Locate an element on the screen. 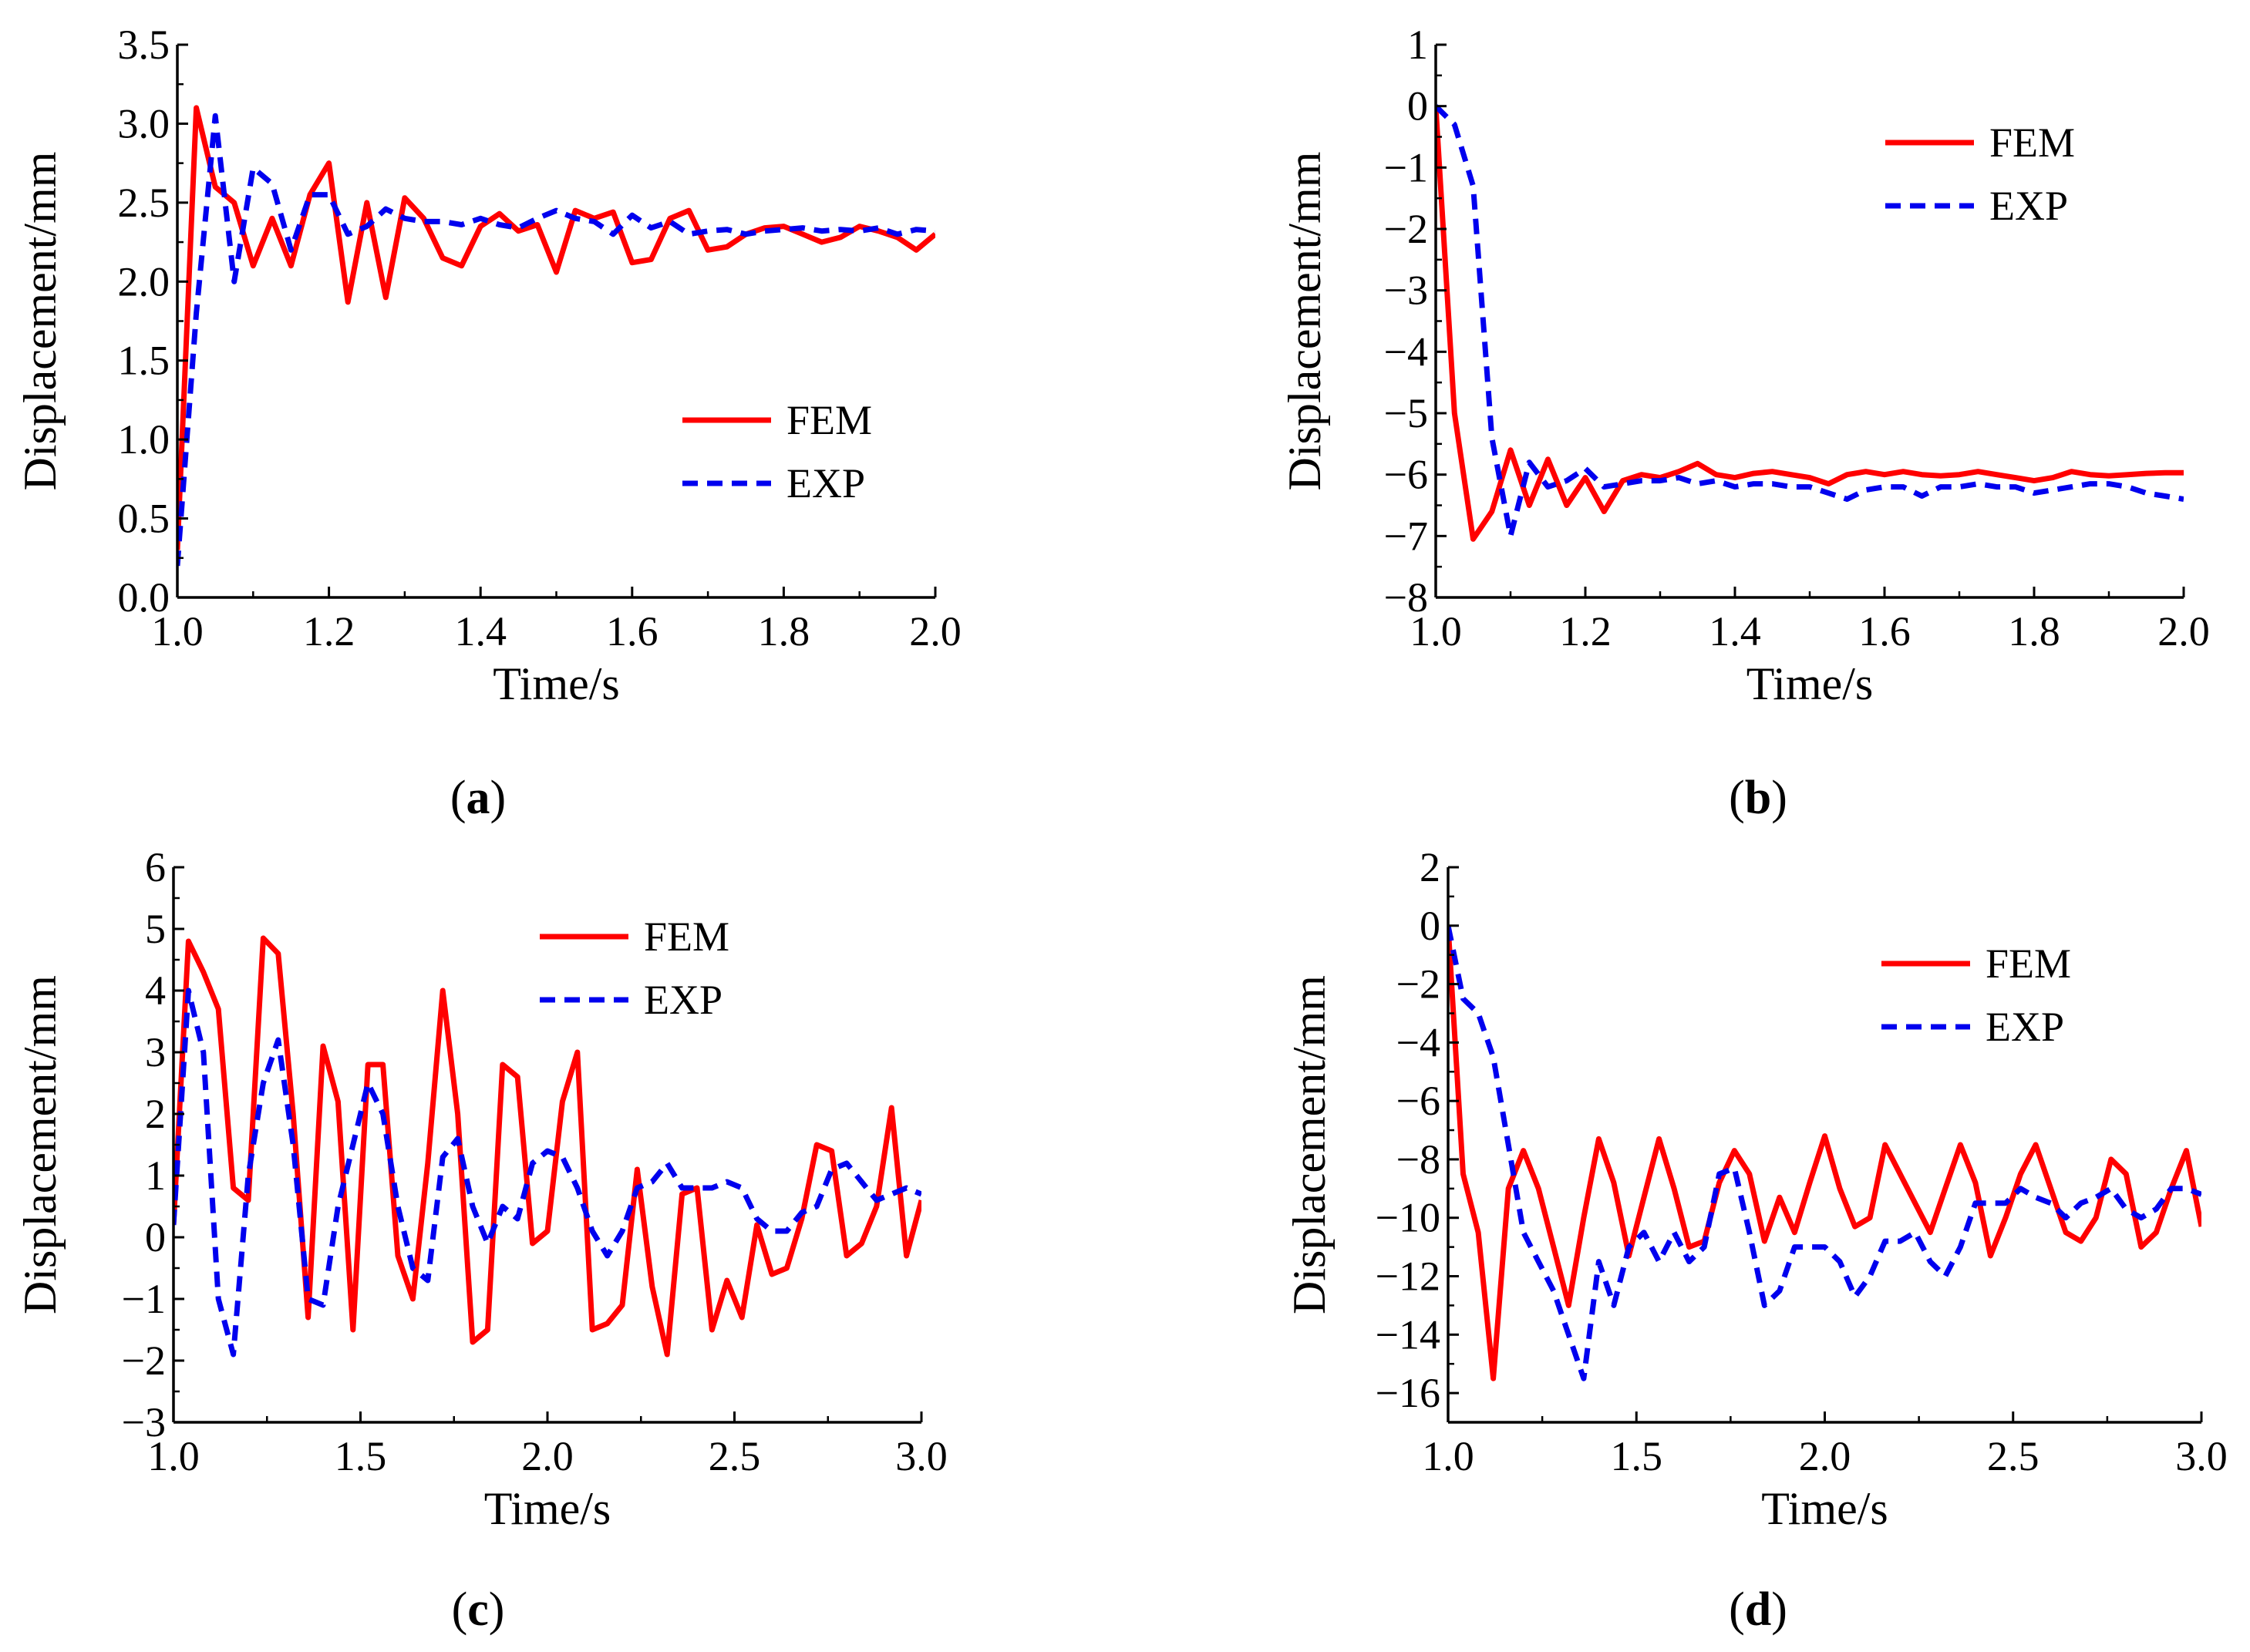 This screenshot has height=1652, width=2250. y-tick-label: 1.5 is located at coordinates (144, 361).